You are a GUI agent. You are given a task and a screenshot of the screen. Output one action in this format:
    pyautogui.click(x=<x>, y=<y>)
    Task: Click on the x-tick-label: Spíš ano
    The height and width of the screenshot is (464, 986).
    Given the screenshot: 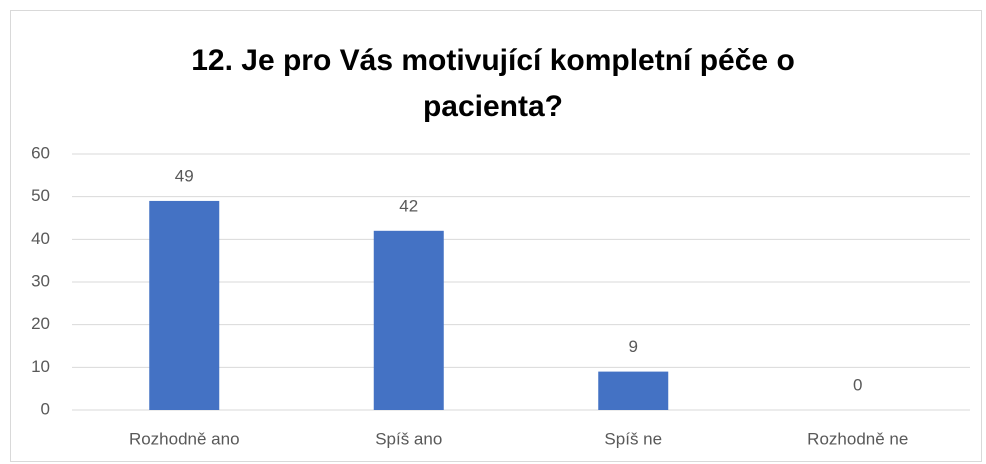 What is the action you would take?
    pyautogui.click(x=408, y=438)
    